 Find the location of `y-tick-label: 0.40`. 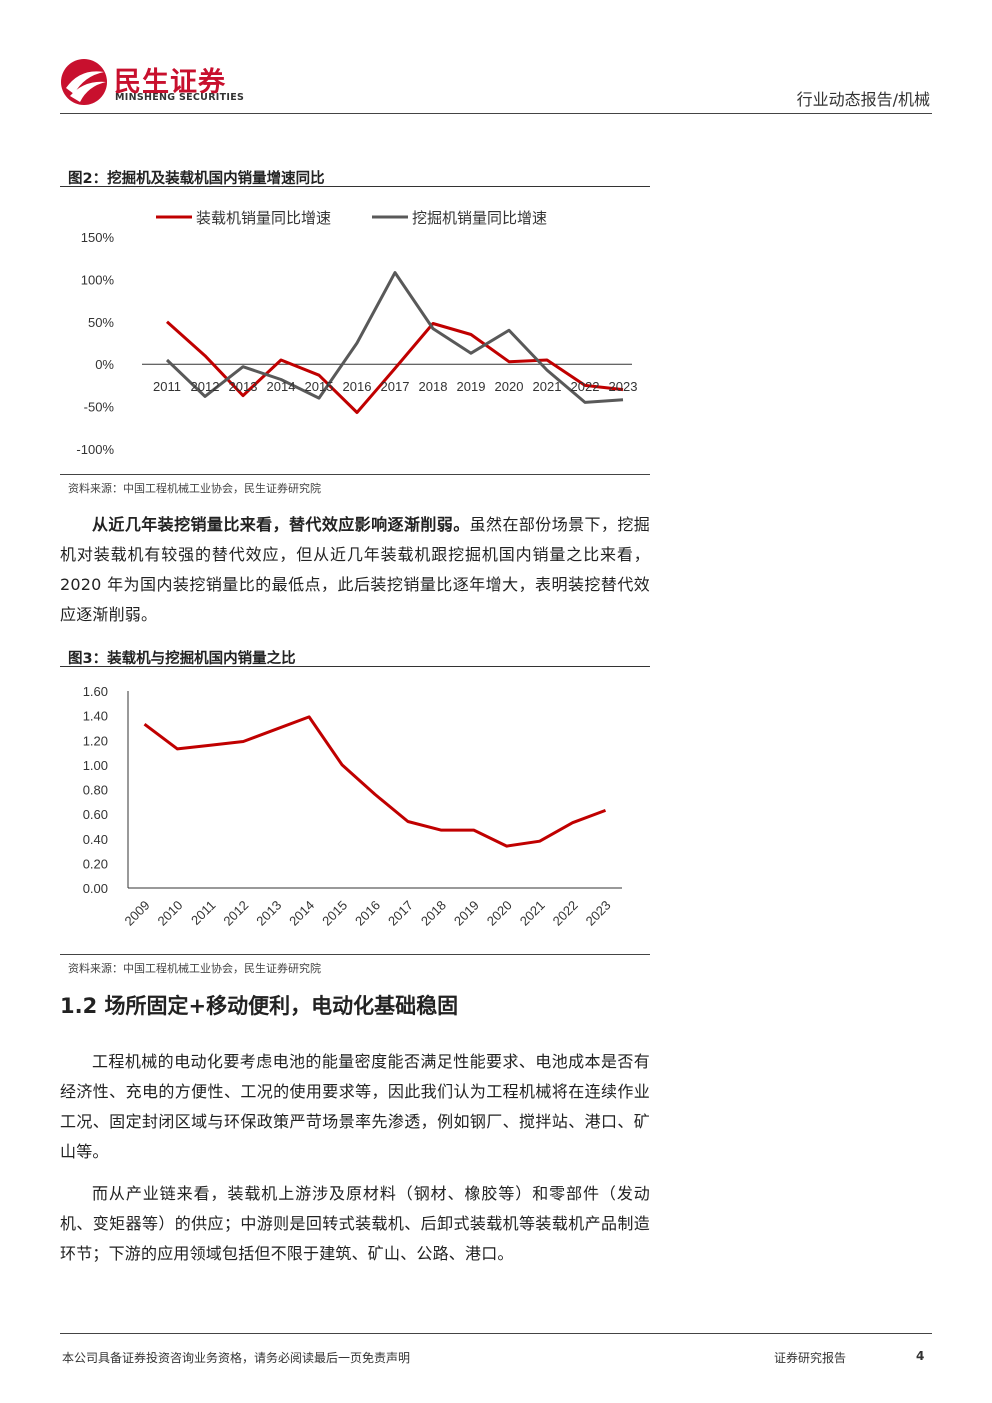

y-tick-label: 0.40 is located at coordinates (95, 839).